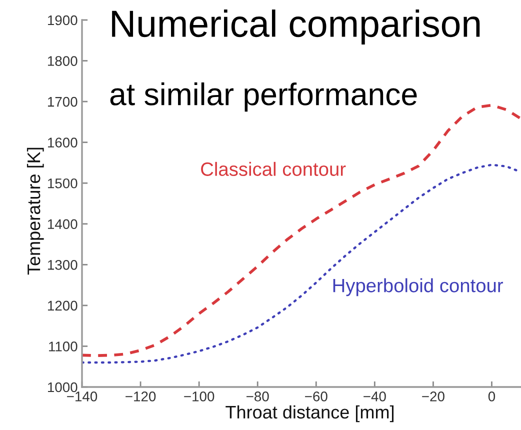 Image resolution: width=521 pixels, height=430 pixels. What do you see at coordinates (63, 305) in the screenshot?
I see `y-tick-label: 1200` at bounding box center [63, 305].